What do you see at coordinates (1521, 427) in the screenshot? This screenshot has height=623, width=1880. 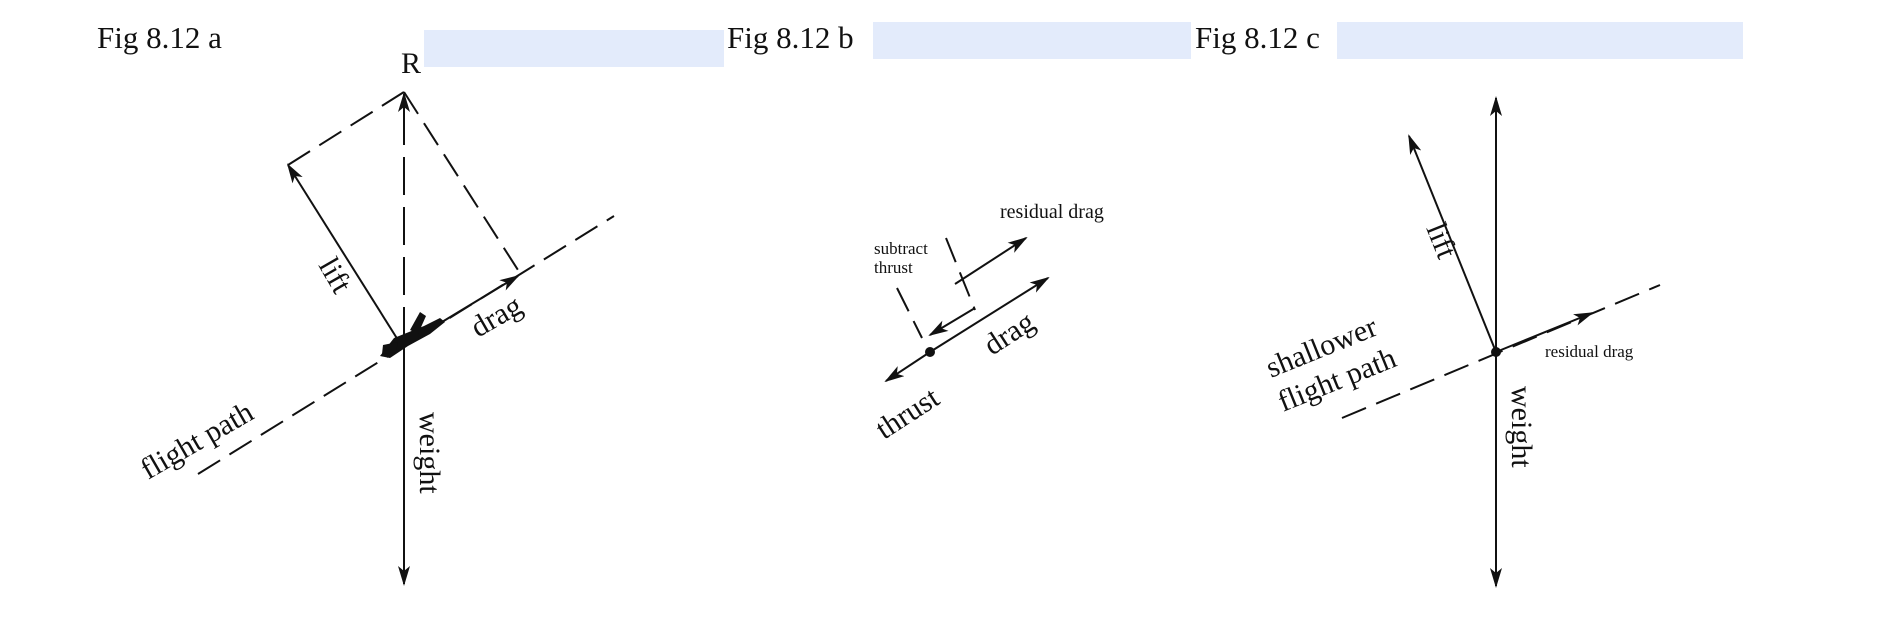 I see `figure-c-label-weight: weight` at bounding box center [1521, 427].